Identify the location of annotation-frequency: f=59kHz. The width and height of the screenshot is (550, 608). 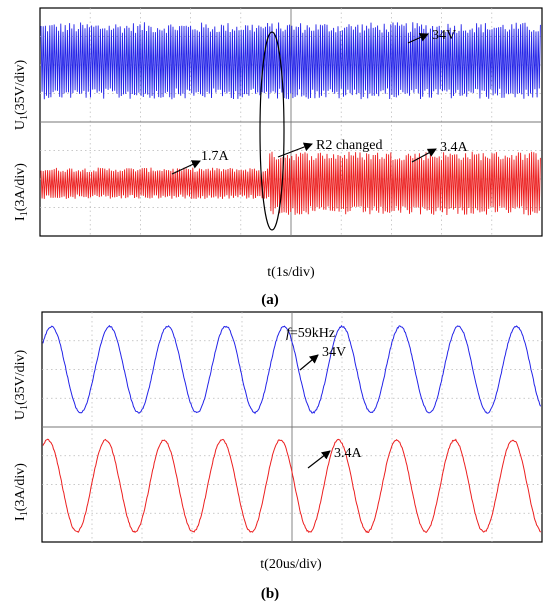
(310, 333).